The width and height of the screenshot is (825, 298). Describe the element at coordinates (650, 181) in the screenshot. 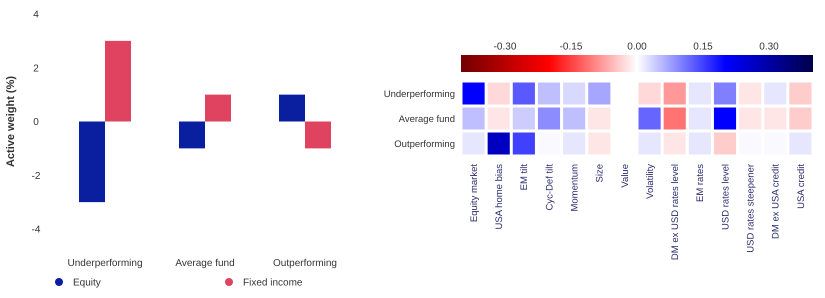

I see `x-tick-label: Volatility` at that location.